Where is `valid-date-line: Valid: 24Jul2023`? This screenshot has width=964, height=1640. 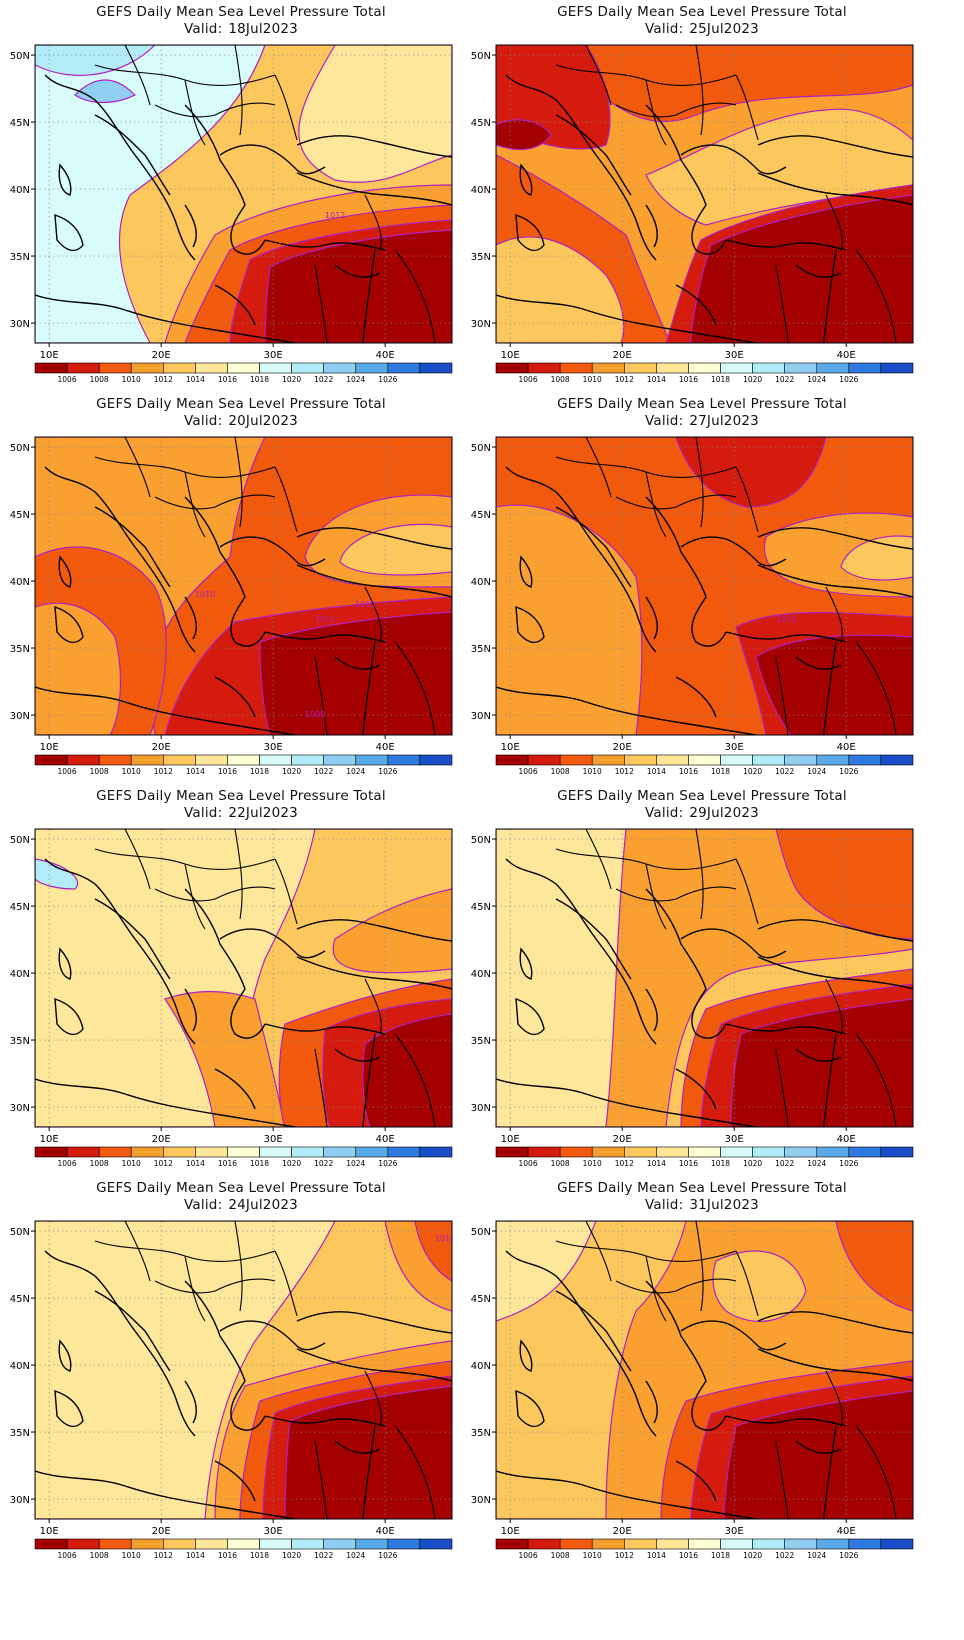
valid-date-line: Valid: 24Jul2023 is located at coordinates (241, 1205).